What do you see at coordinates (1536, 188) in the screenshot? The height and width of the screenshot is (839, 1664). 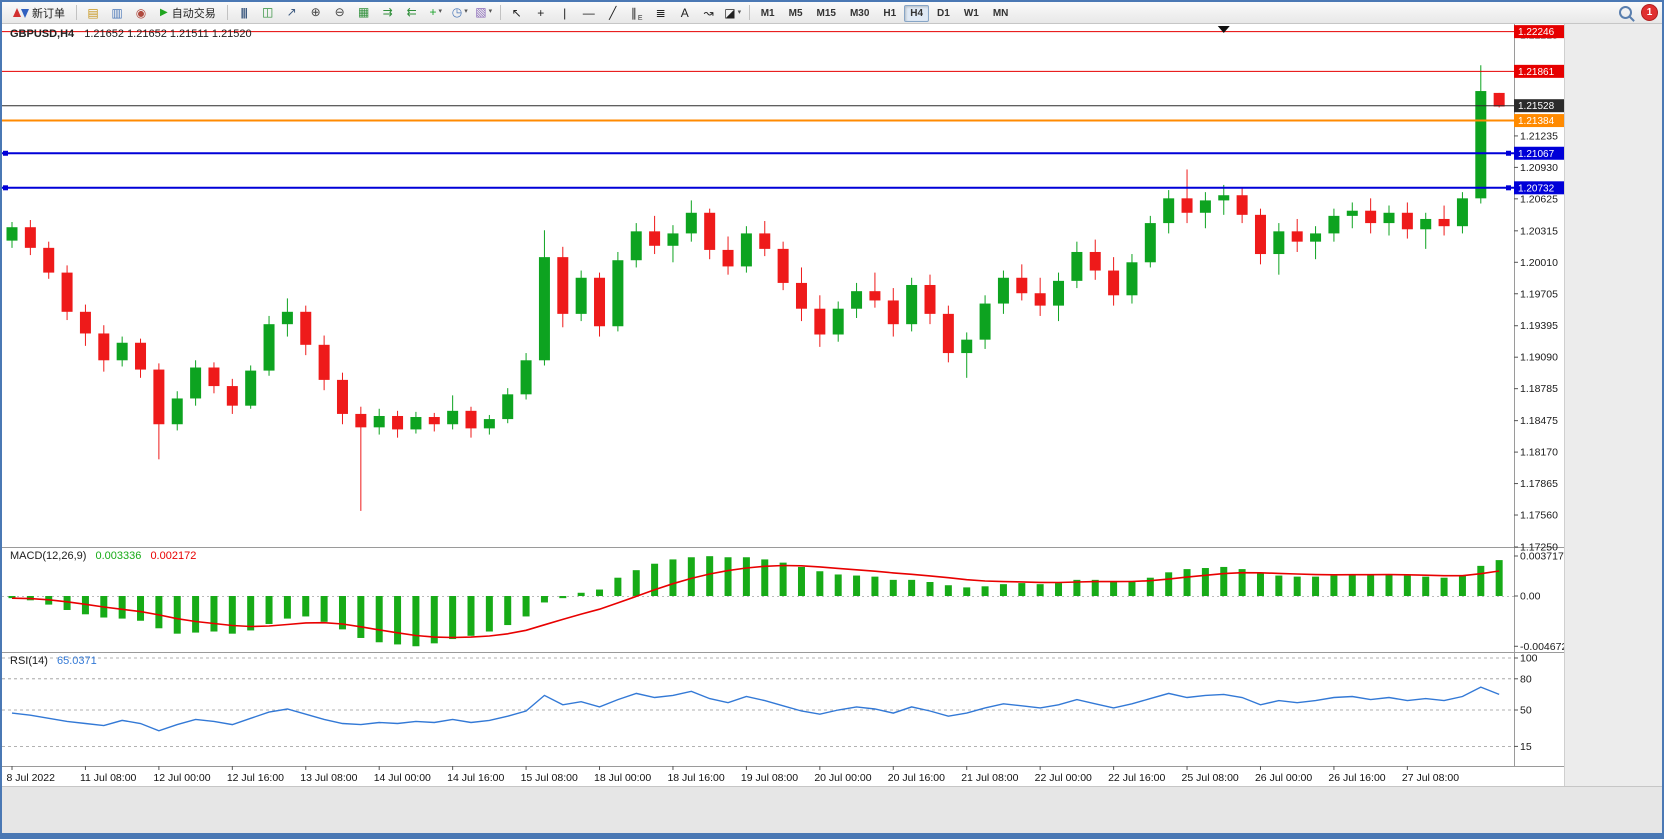 I see `svg-text: 1.20732` at bounding box center [1536, 188].